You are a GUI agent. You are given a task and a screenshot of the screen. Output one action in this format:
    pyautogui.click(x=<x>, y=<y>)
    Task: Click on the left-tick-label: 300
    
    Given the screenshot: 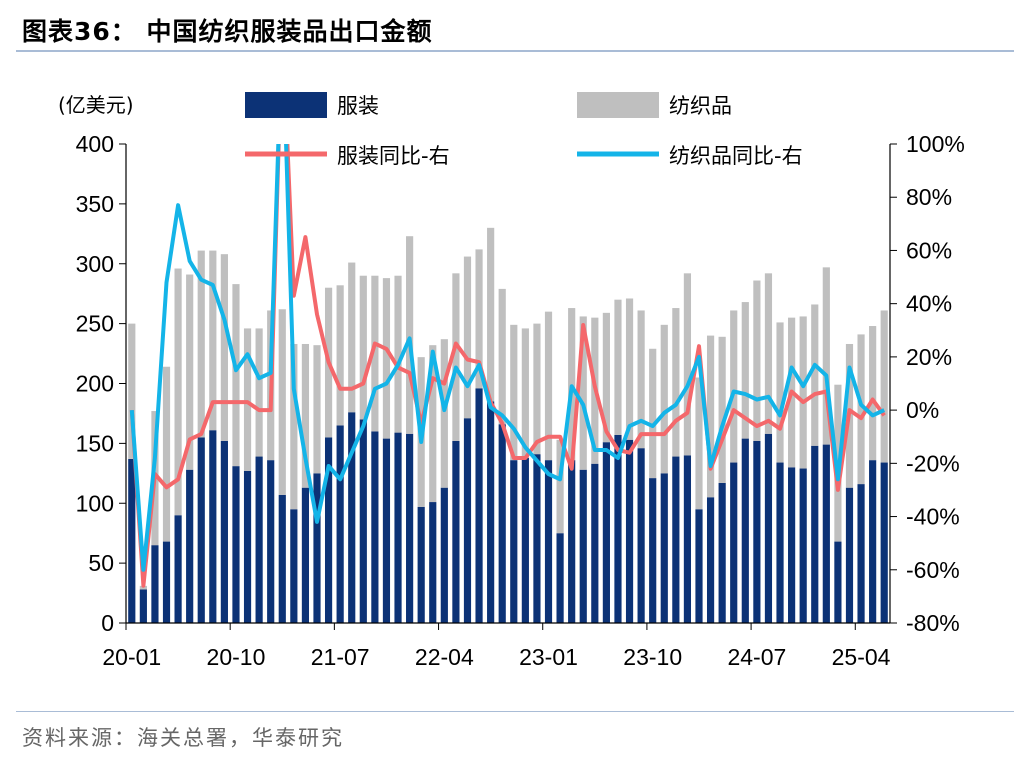 What is the action you would take?
    pyautogui.click(x=95, y=264)
    